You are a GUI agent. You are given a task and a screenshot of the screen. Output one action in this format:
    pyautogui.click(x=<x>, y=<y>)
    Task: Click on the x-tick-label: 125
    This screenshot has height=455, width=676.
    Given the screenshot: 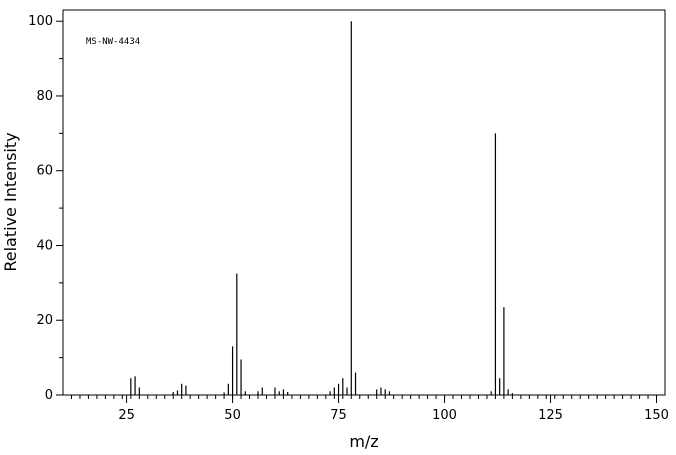 What is the action you would take?
    pyautogui.click(x=550, y=415)
    